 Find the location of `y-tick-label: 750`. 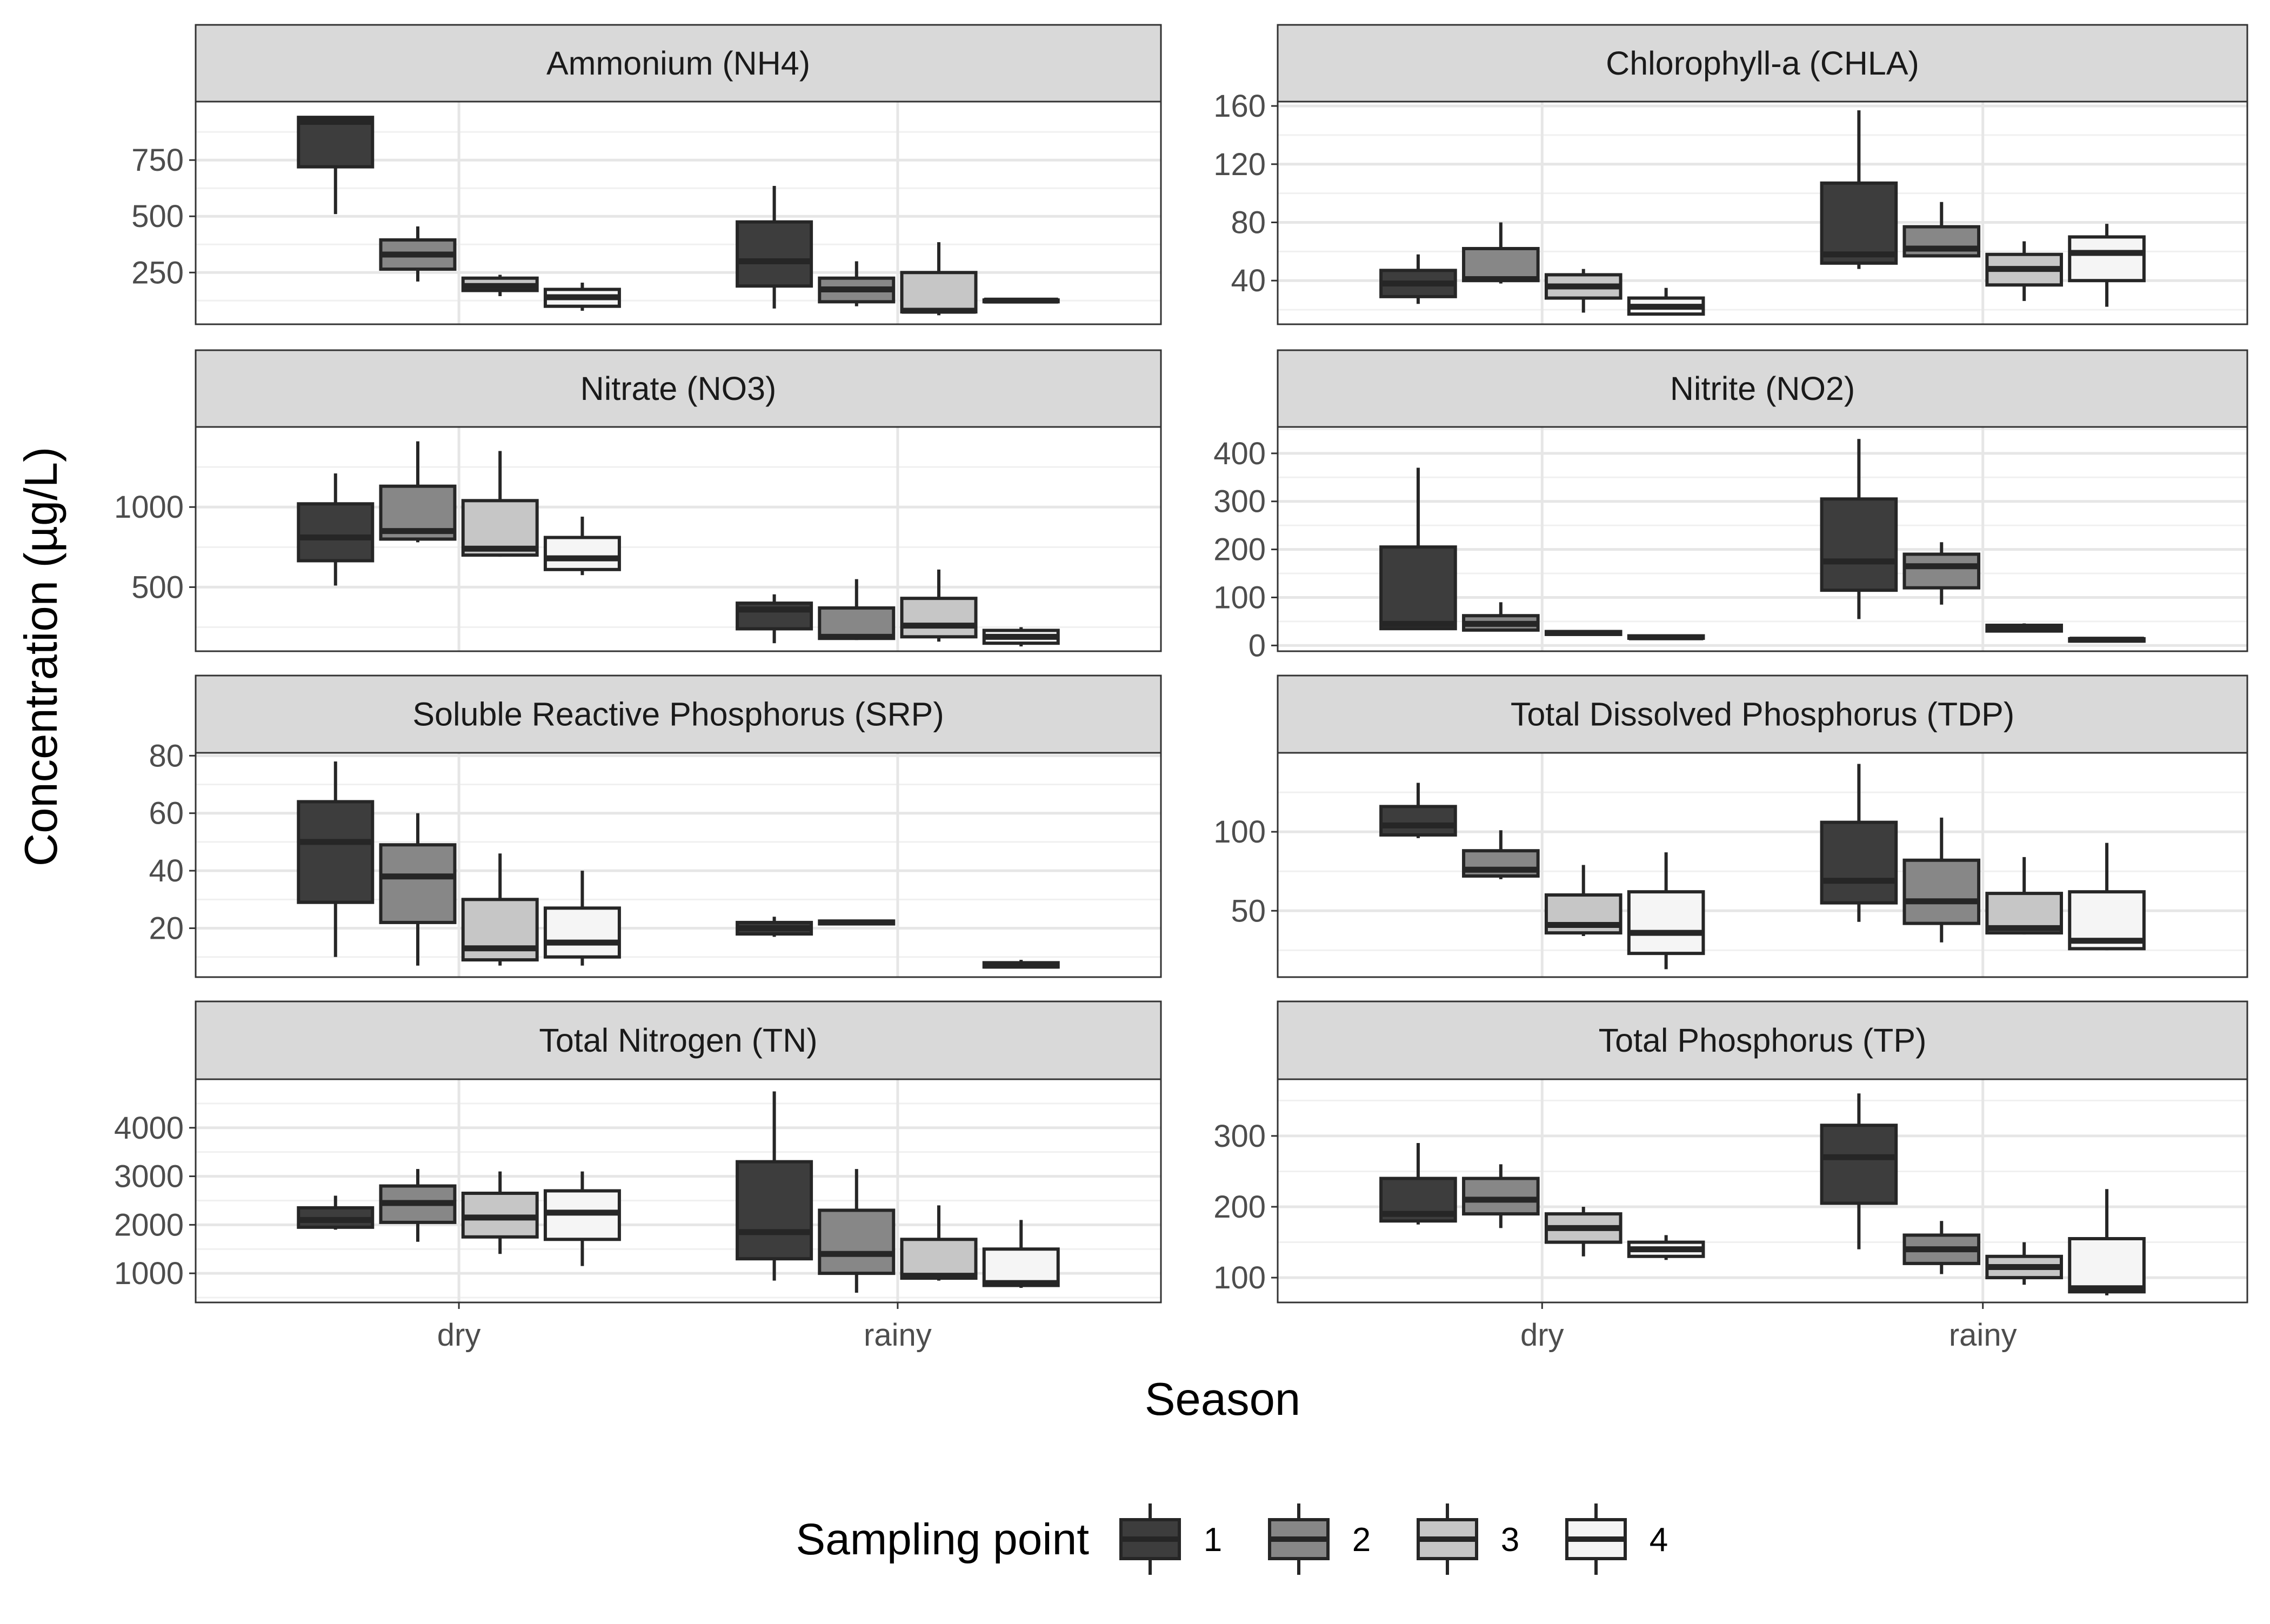

y-tick-label: 750 is located at coordinates (157, 160).